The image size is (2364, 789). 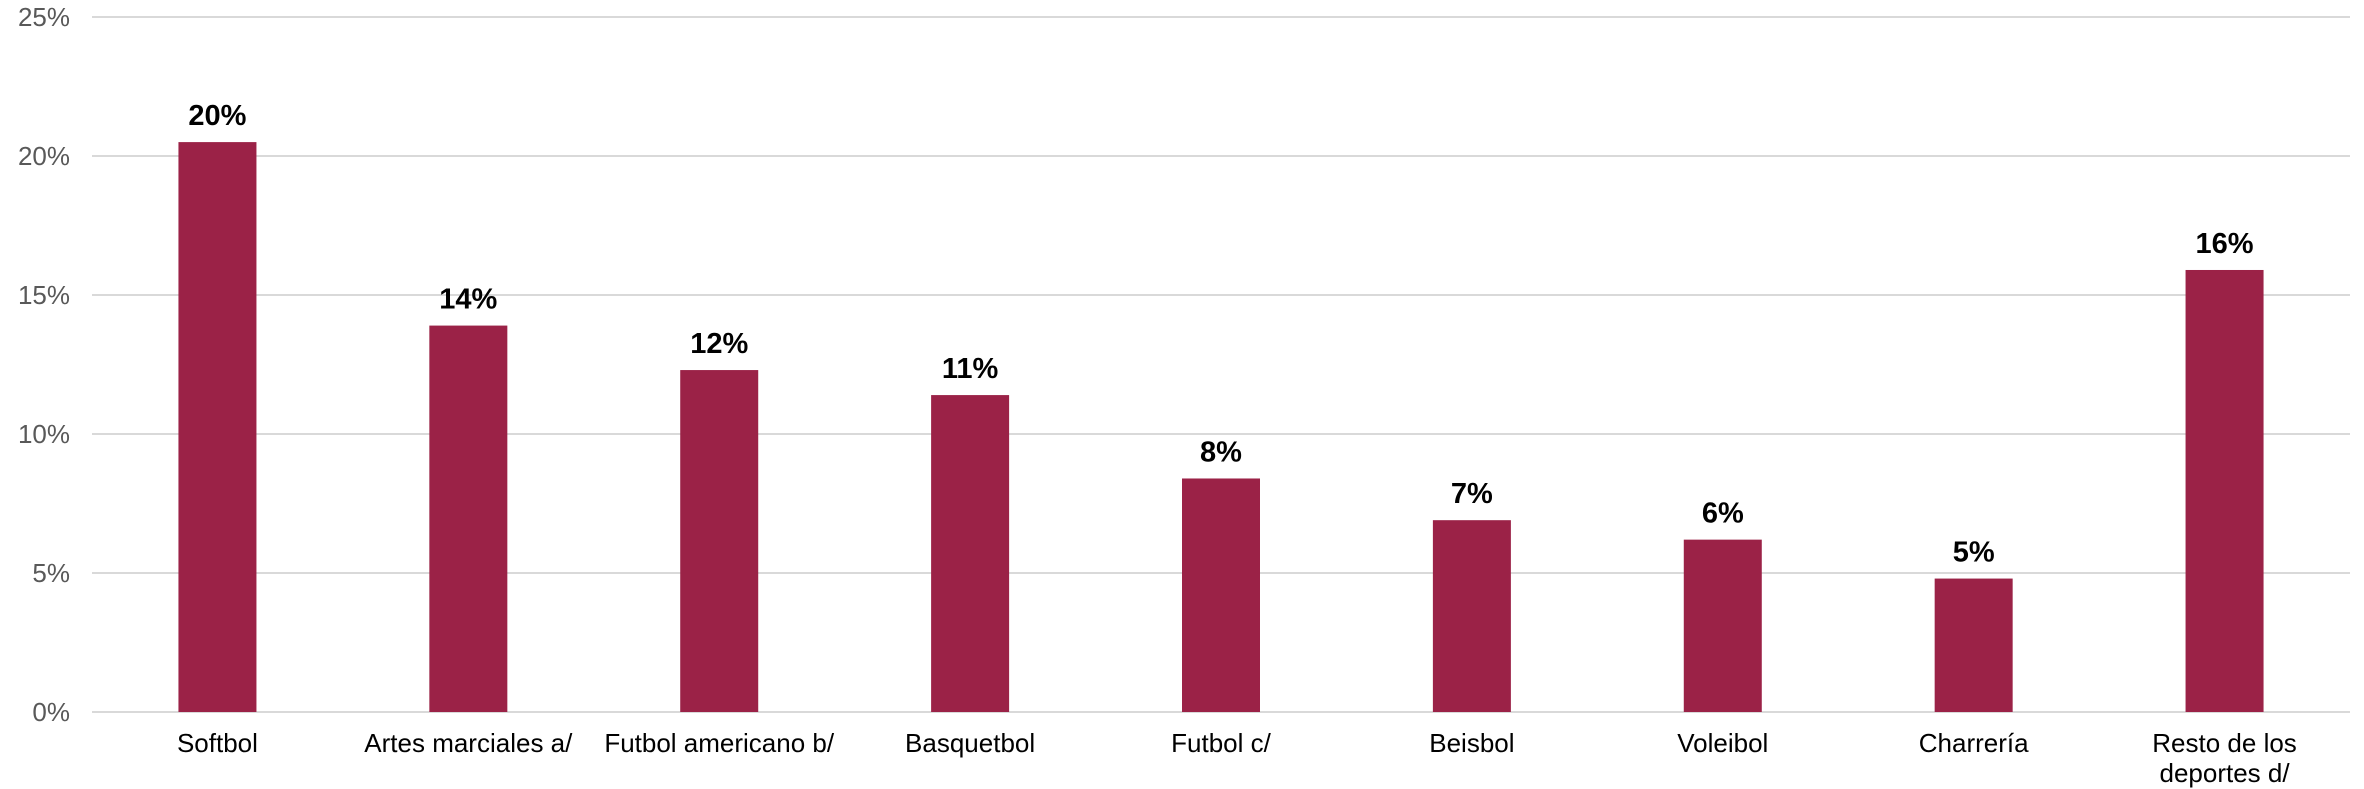 What do you see at coordinates (51, 712) in the screenshot?
I see `y-tick-label: 0%` at bounding box center [51, 712].